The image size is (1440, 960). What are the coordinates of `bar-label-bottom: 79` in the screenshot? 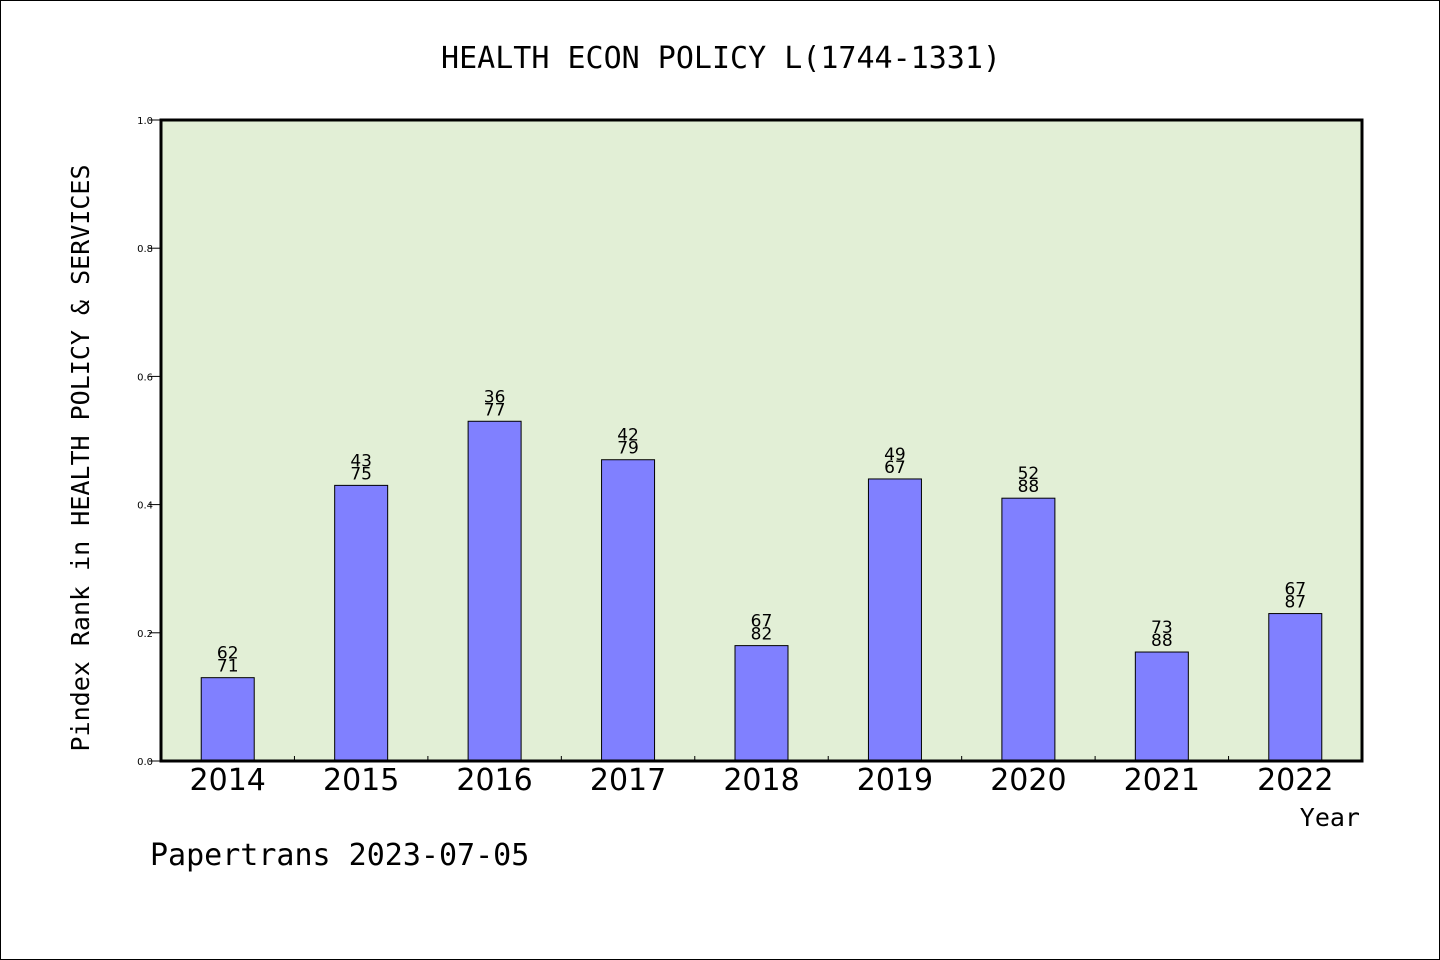 It's located at (628, 449).